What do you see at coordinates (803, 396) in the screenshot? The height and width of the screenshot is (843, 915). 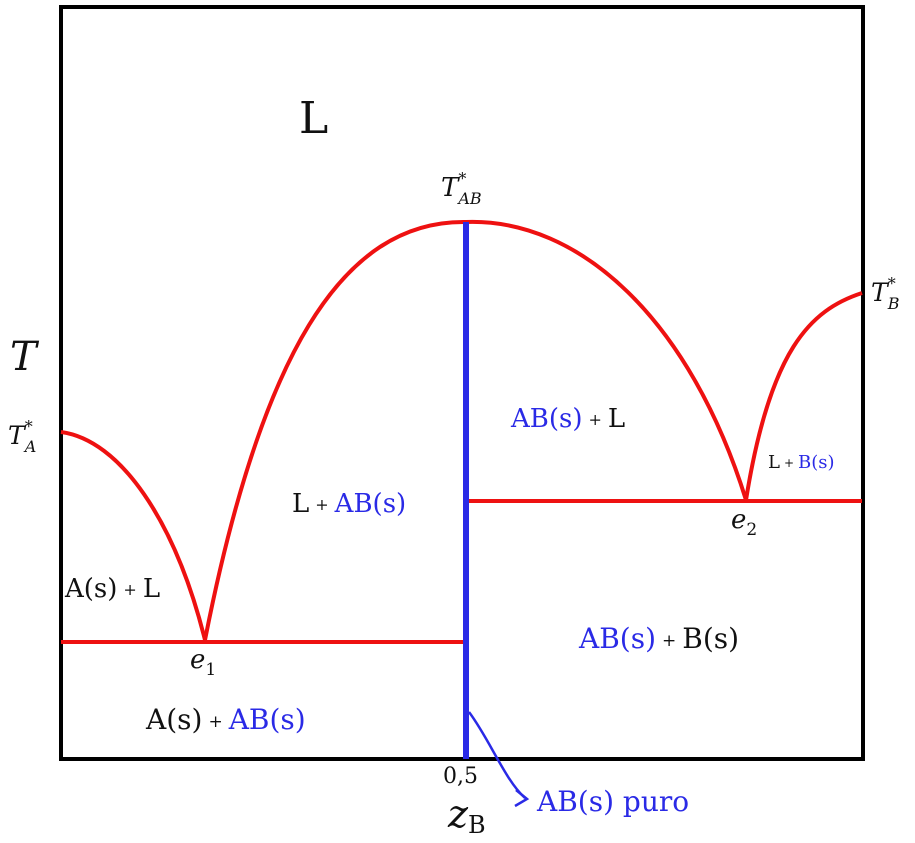 I see `liquidus-curve-right` at bounding box center [803, 396].